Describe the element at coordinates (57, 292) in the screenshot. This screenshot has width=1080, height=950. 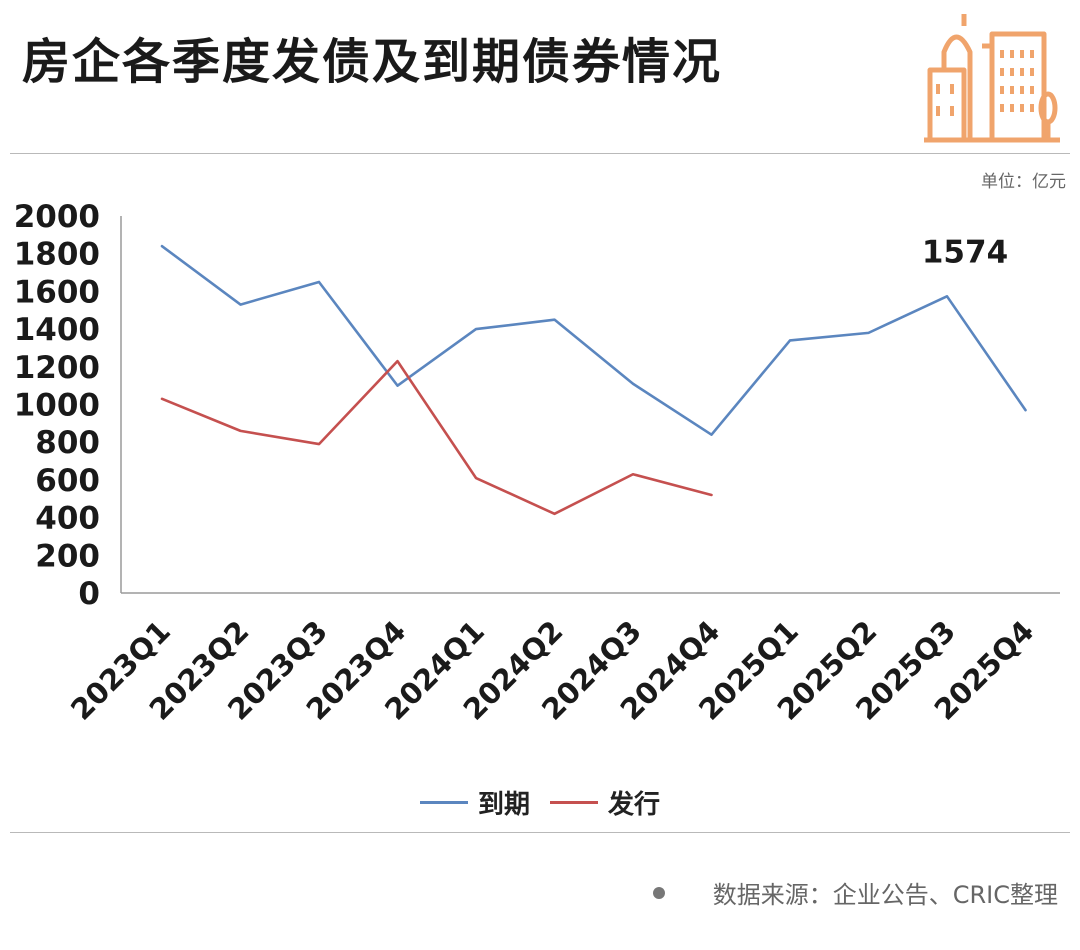
I see `y-tick-label: 1600` at that location.